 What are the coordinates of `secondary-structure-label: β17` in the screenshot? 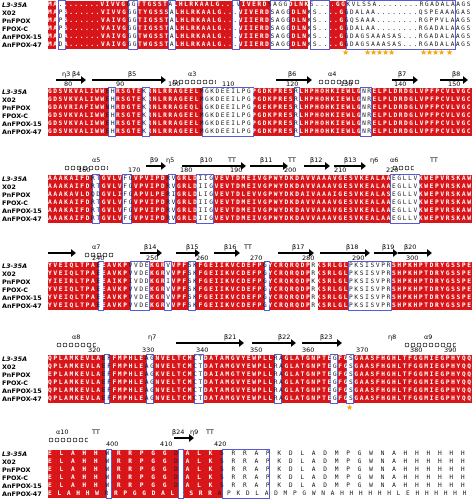 It's located at (298, 247).